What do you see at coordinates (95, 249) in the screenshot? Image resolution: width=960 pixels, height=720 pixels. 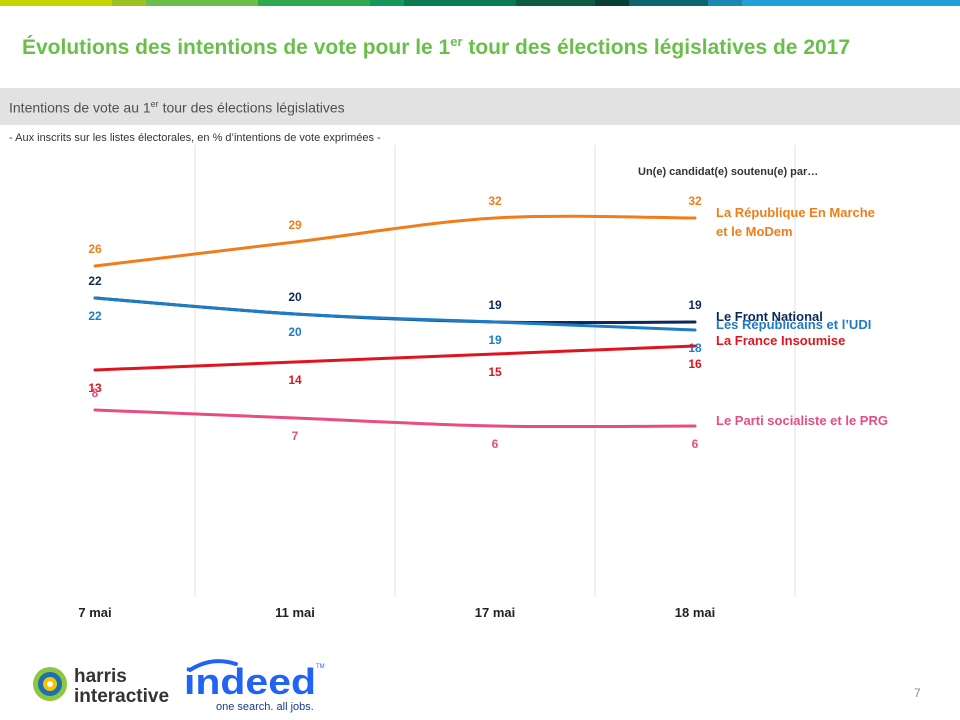 I see `data-label: 26` at bounding box center [95, 249].